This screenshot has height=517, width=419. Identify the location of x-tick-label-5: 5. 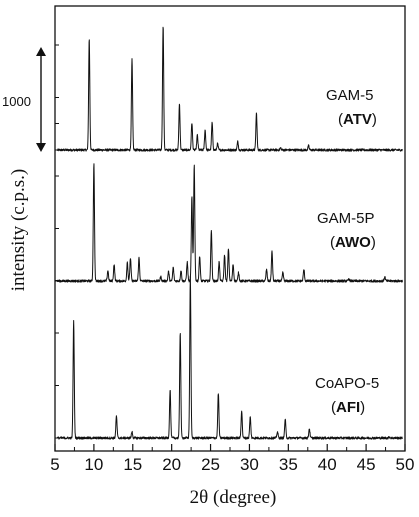
(54, 464).